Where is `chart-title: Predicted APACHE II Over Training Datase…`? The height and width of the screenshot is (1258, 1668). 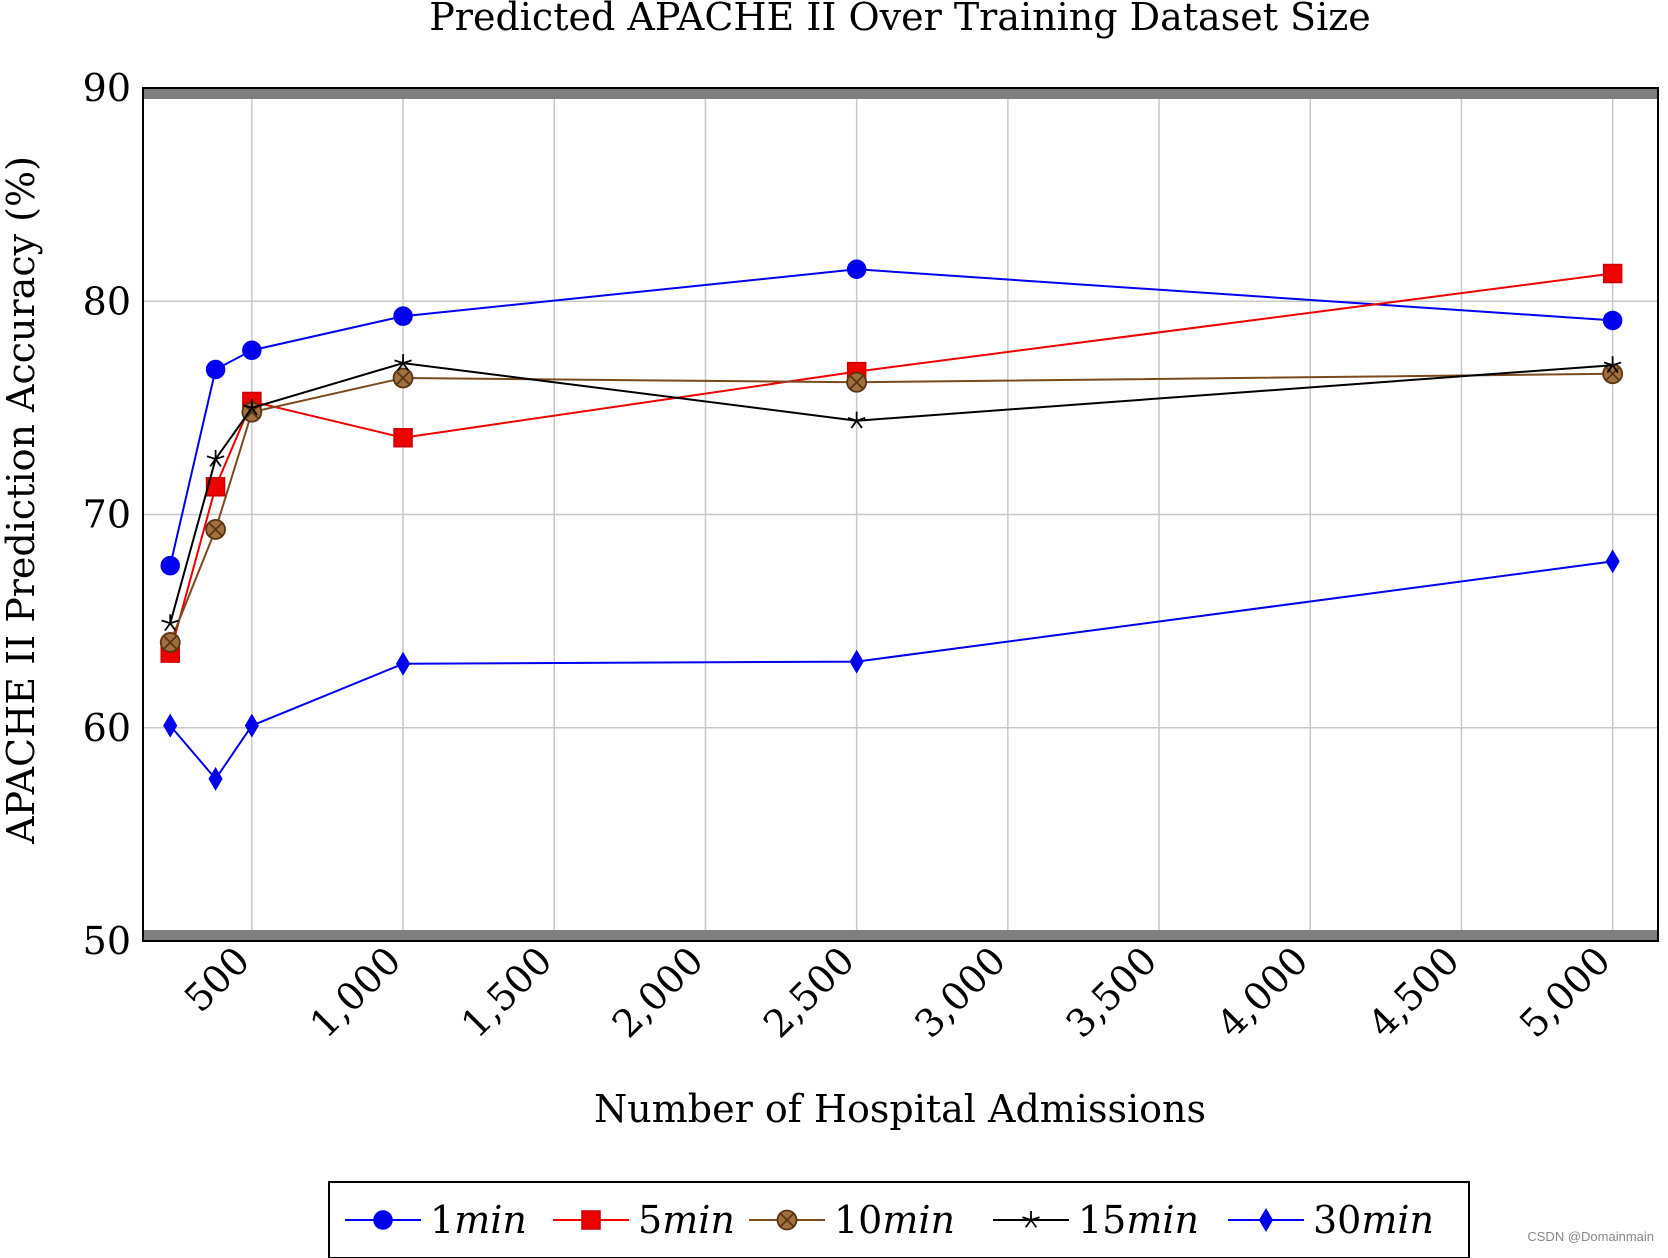 chart-title: Predicted APACHE II Over Training Datase… is located at coordinates (900, 19).